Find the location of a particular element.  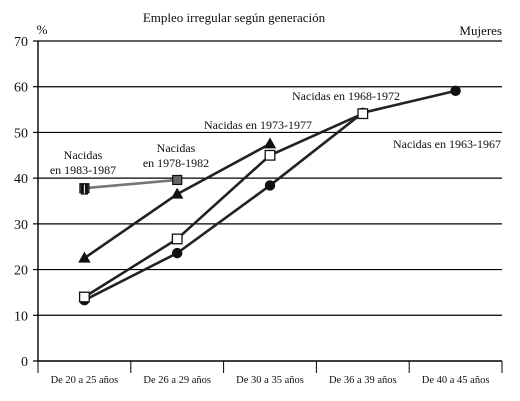

y-tick-label: 0 is located at coordinates (24, 362).